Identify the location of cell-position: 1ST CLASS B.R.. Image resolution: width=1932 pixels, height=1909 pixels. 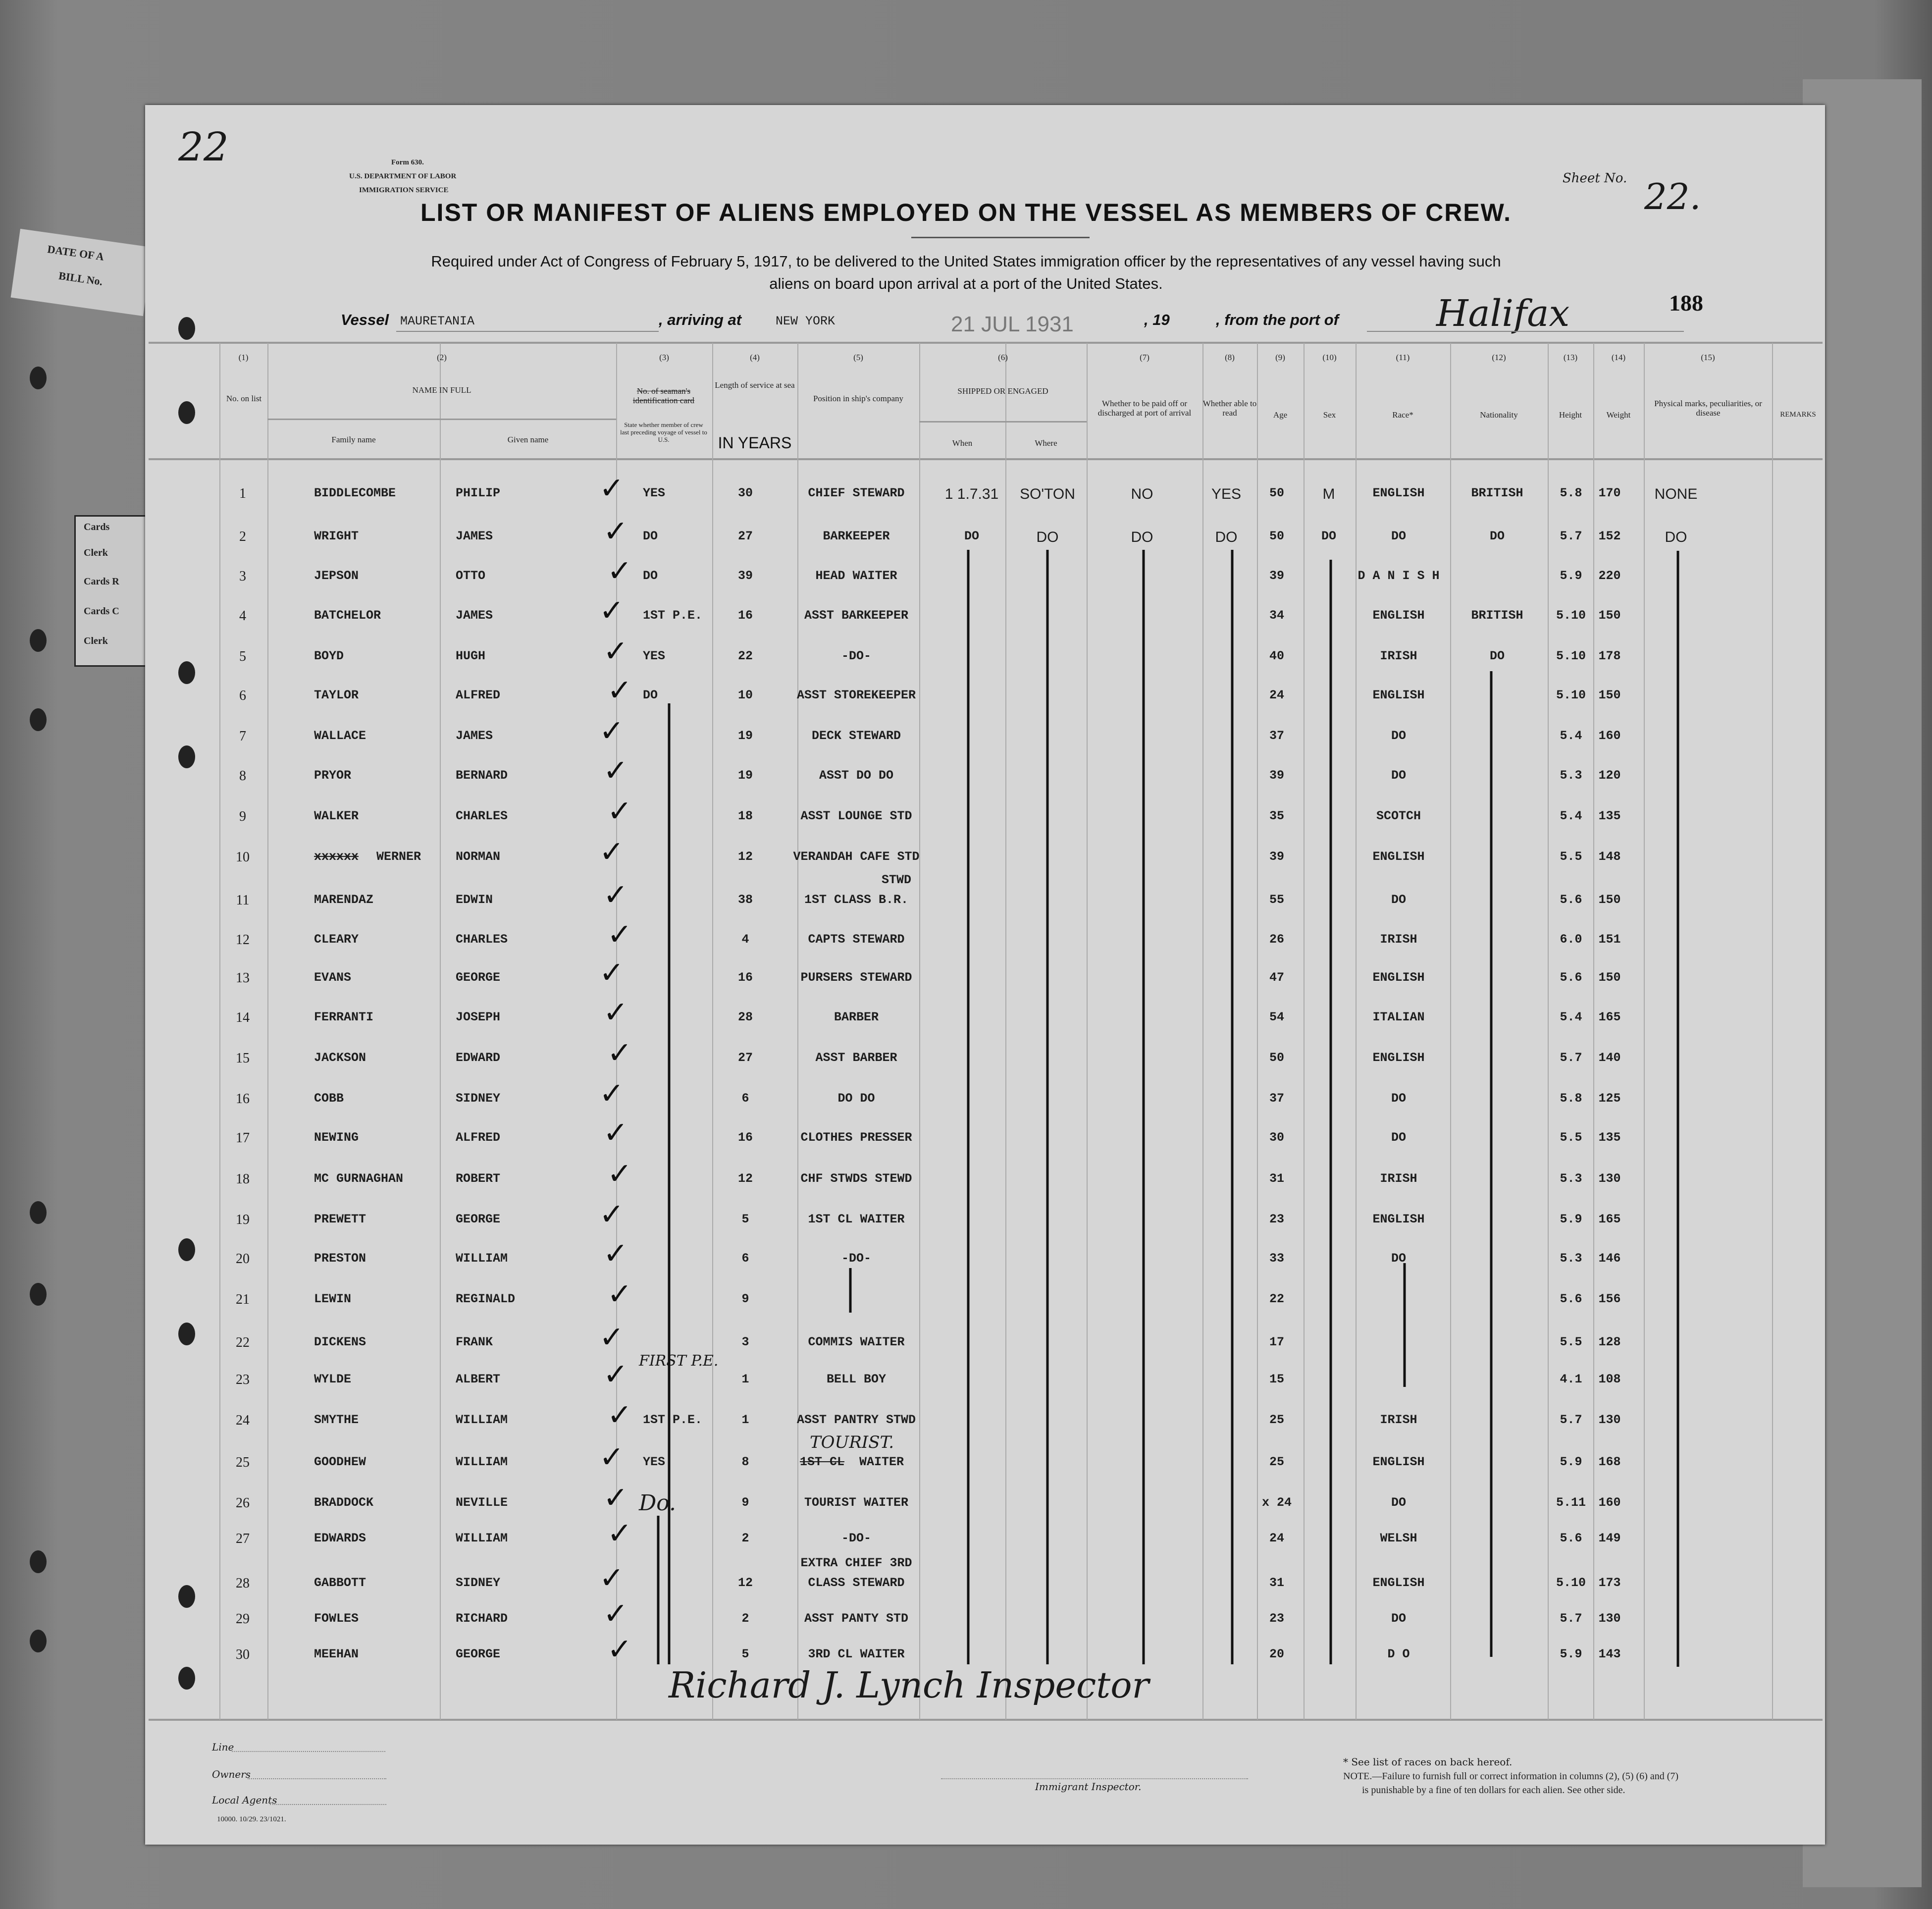
(856, 900).